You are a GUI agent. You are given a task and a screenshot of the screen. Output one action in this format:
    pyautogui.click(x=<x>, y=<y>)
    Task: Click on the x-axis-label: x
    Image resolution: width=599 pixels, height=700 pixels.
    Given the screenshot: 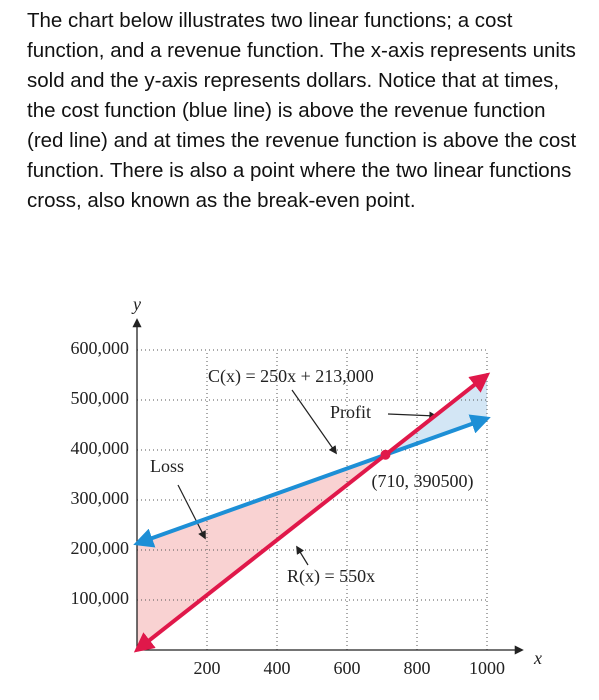 What is the action you would take?
    pyautogui.click(x=537, y=658)
    